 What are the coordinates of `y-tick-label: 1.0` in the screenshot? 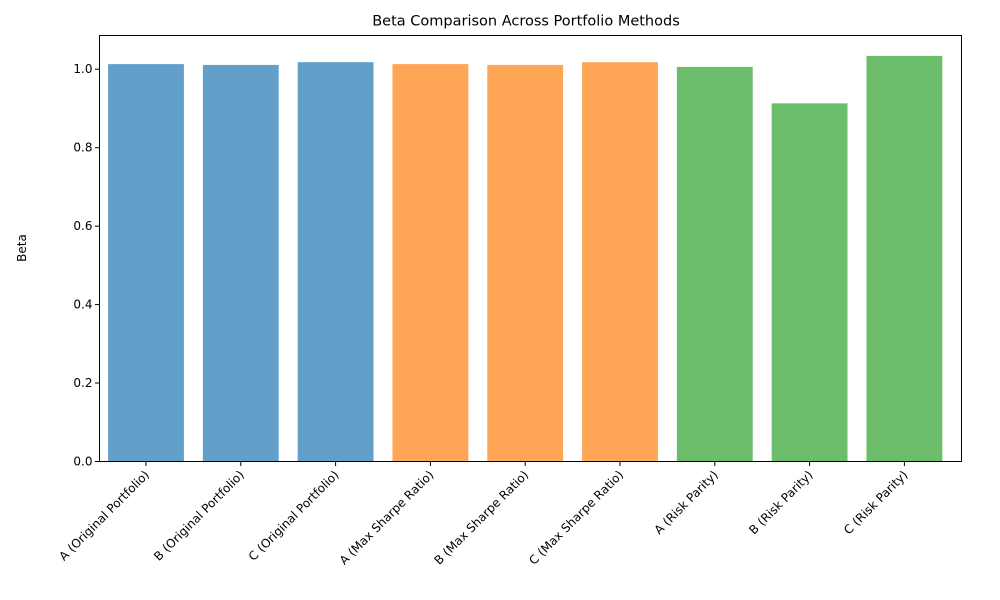 It's located at (82, 69).